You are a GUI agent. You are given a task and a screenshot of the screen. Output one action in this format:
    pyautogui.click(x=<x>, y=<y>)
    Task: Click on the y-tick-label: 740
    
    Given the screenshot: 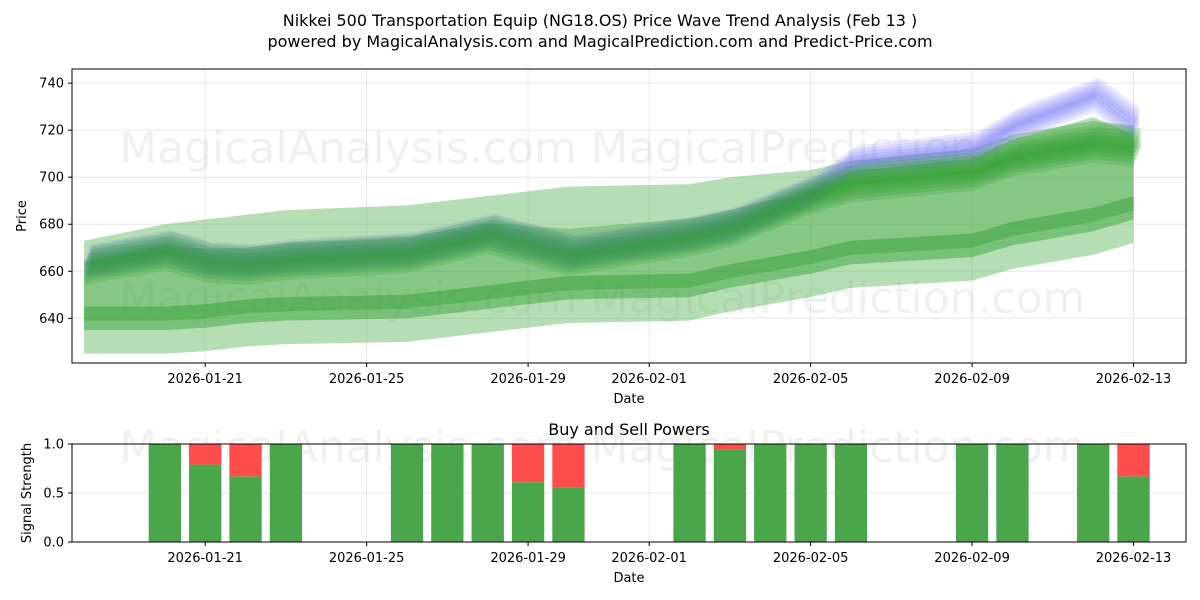 What is the action you would take?
    pyautogui.click(x=51, y=84)
    